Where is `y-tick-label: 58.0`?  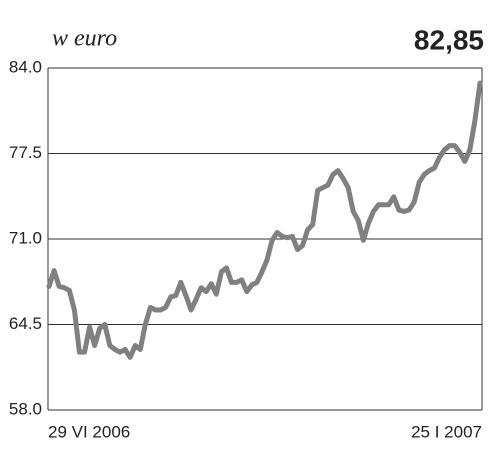
y-tick-label: 58.0 is located at coordinates (25, 408).